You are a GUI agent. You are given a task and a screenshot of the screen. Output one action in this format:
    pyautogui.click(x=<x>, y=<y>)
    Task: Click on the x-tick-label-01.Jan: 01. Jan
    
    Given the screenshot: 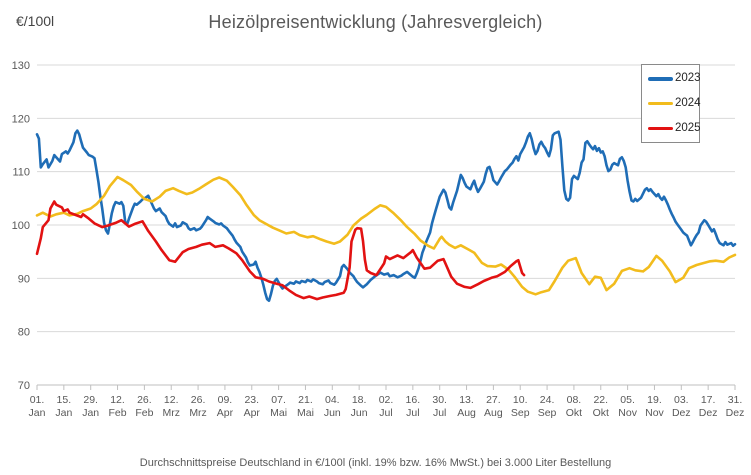 What is the action you would take?
    pyautogui.click(x=37, y=406)
    